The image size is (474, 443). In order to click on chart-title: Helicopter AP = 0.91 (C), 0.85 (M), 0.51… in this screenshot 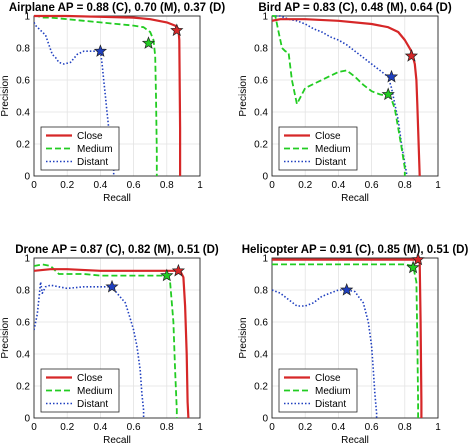, I will do `click(355, 250)`.